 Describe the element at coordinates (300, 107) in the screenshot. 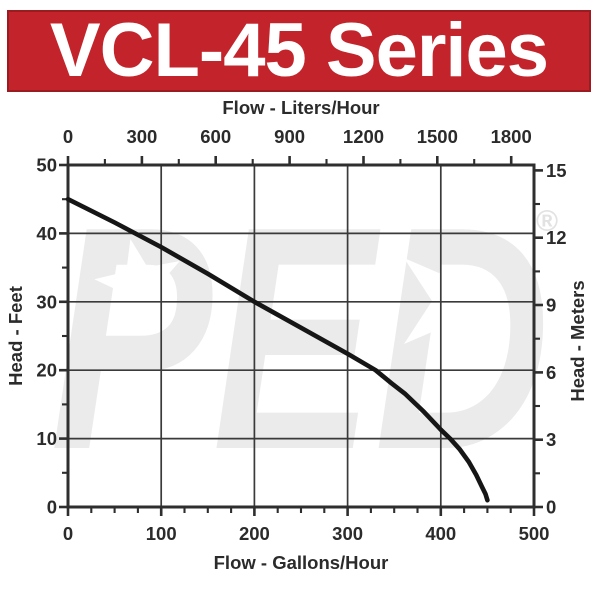

I see `top-axis-title: Flow - Liters/Hour` at that location.